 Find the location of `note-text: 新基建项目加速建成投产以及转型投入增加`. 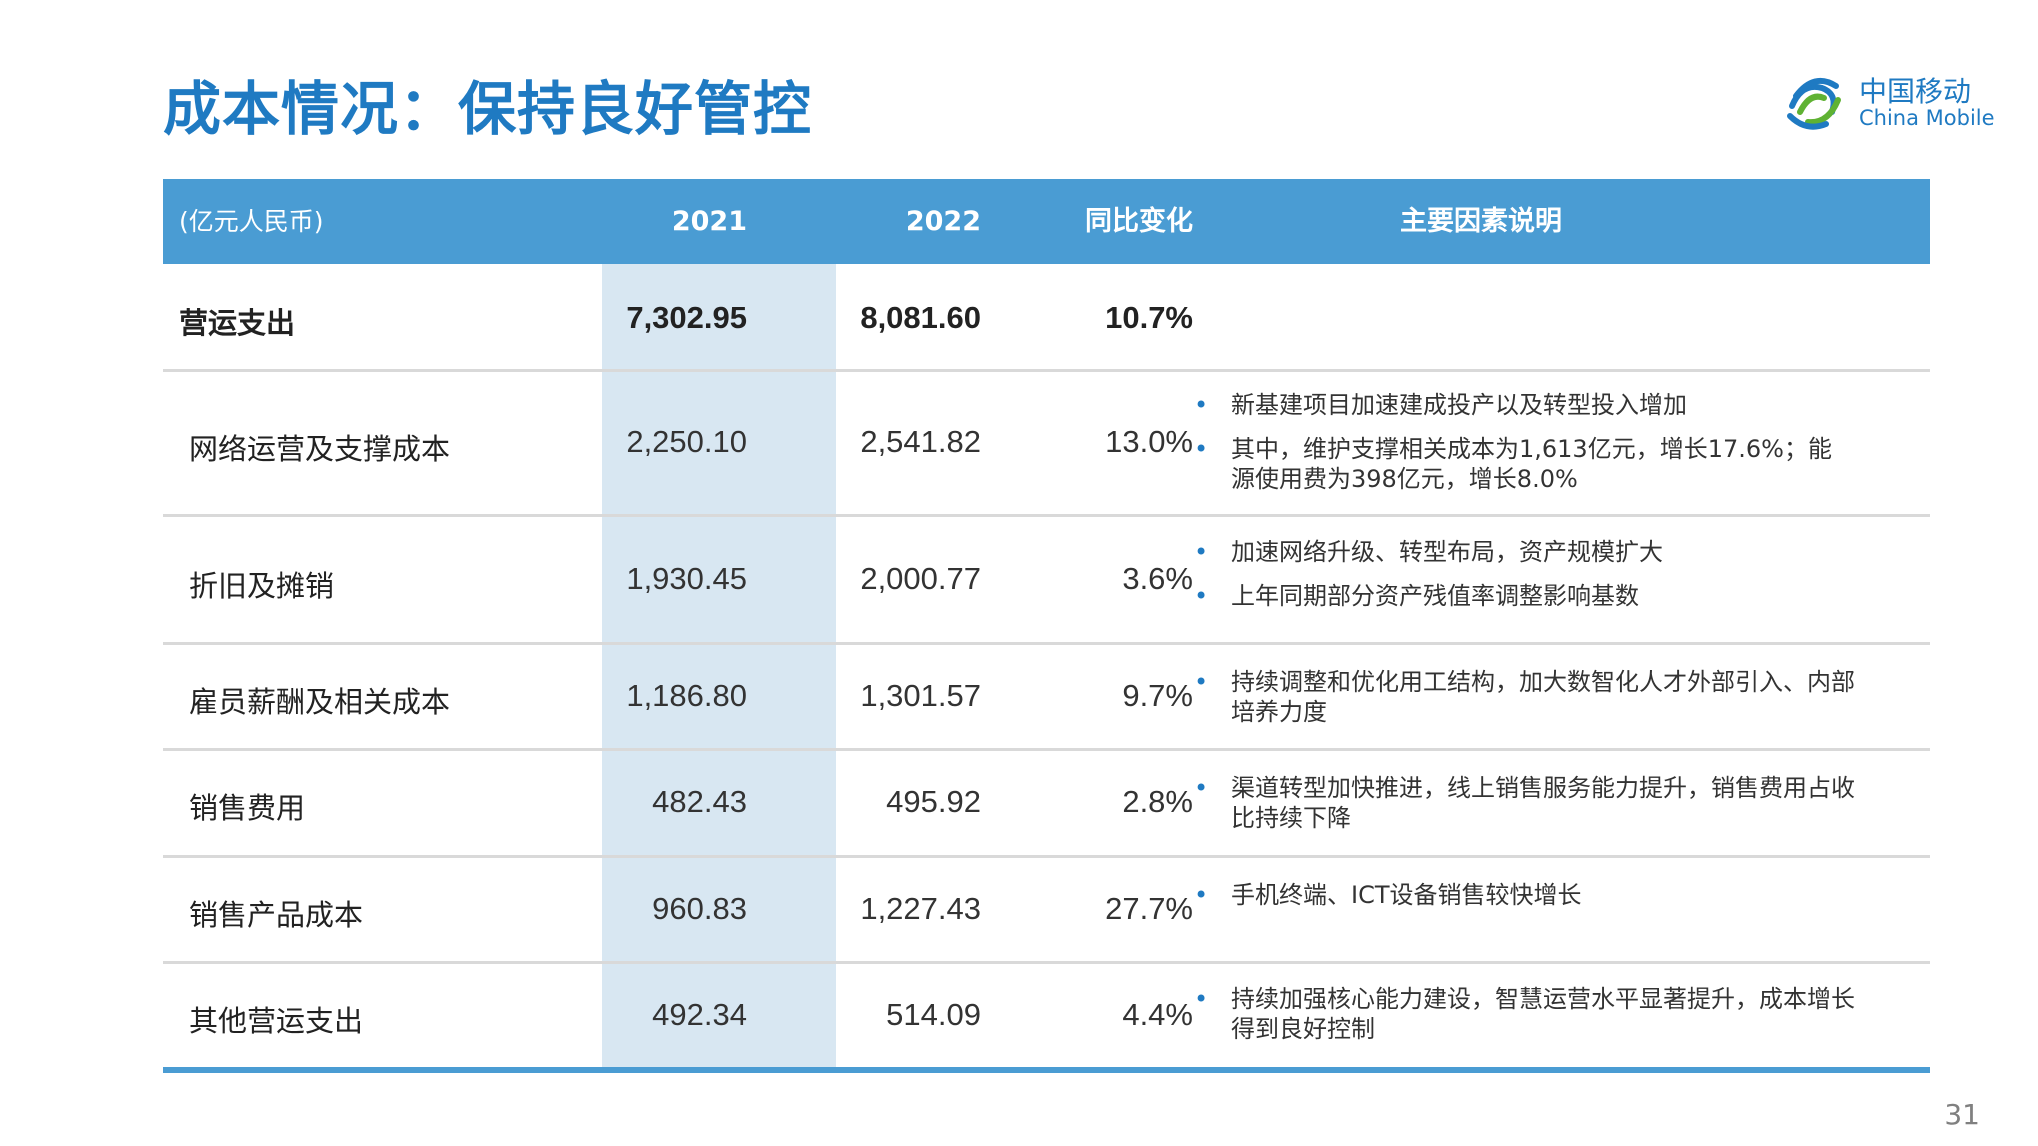

note-text: 新基建项目加速建成投产以及转型投入增加 is located at coordinates (1459, 405).